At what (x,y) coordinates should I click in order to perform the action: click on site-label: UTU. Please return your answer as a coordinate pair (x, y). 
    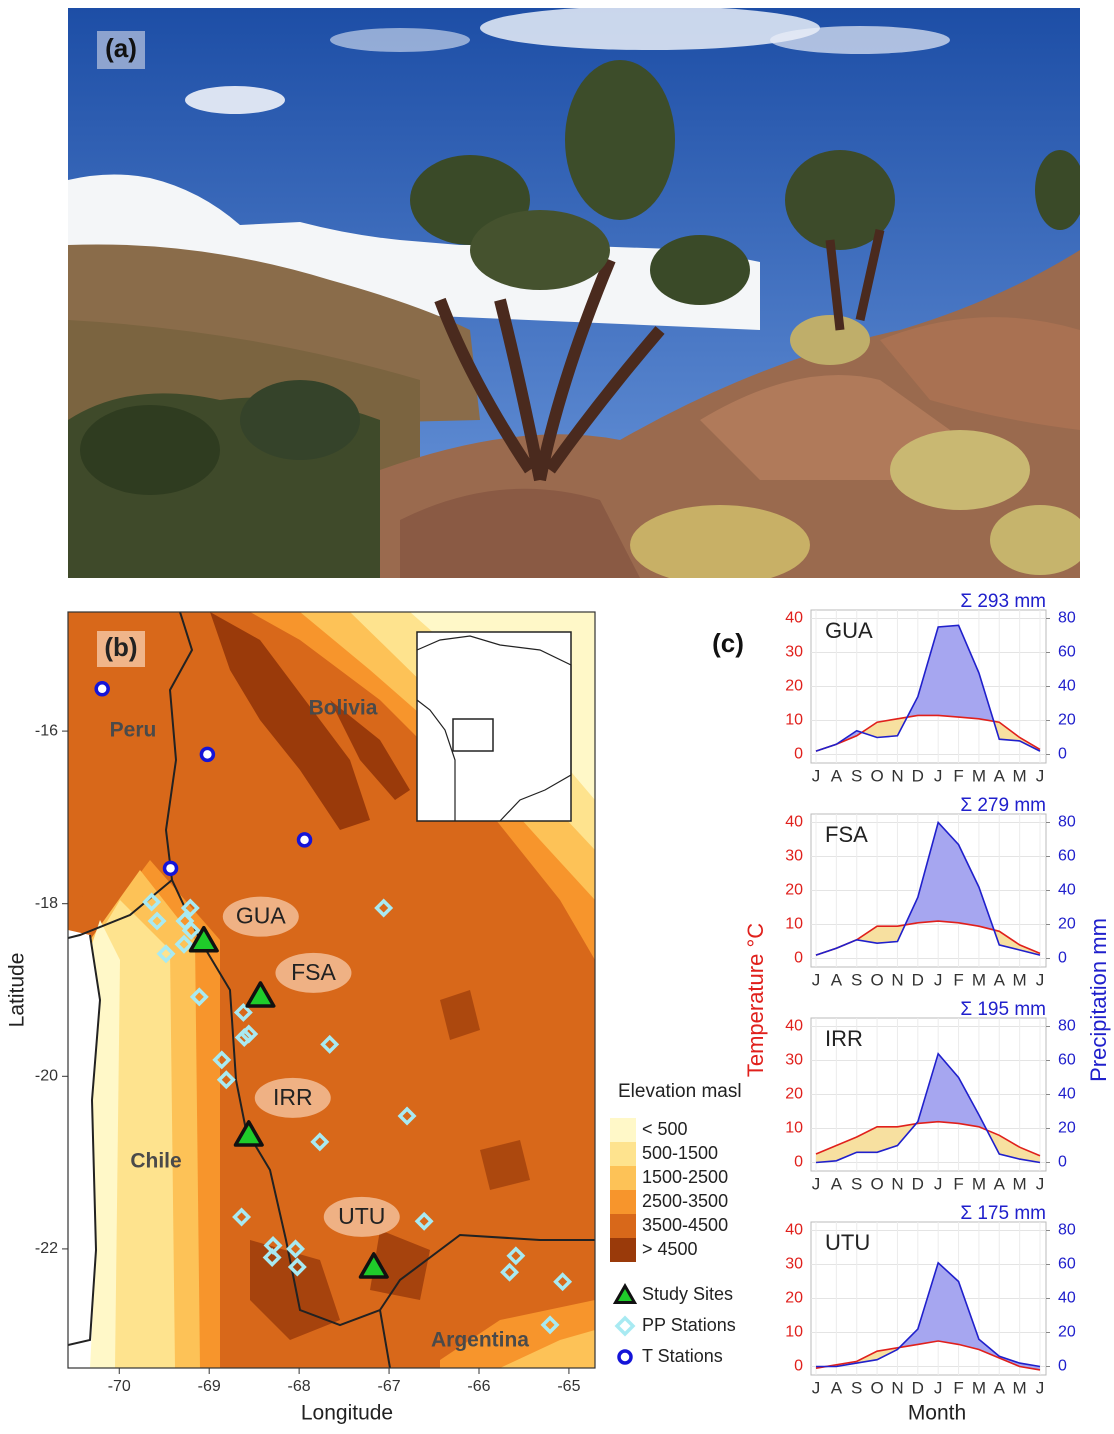
    Looking at the image, I should click on (361, 1216).